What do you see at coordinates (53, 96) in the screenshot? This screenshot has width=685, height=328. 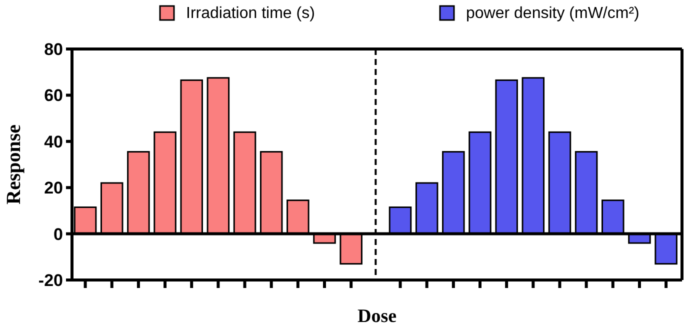 I see `y-tick-label: 60` at bounding box center [53, 96].